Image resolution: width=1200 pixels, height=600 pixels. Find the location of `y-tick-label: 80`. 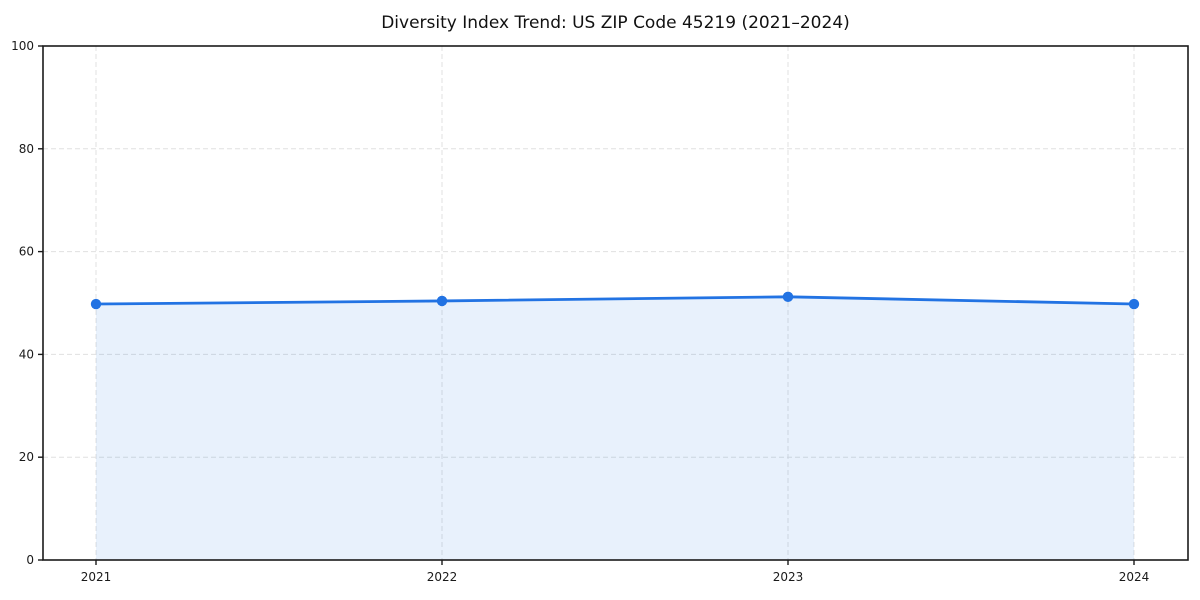

y-tick-label: 80 is located at coordinates (26, 149).